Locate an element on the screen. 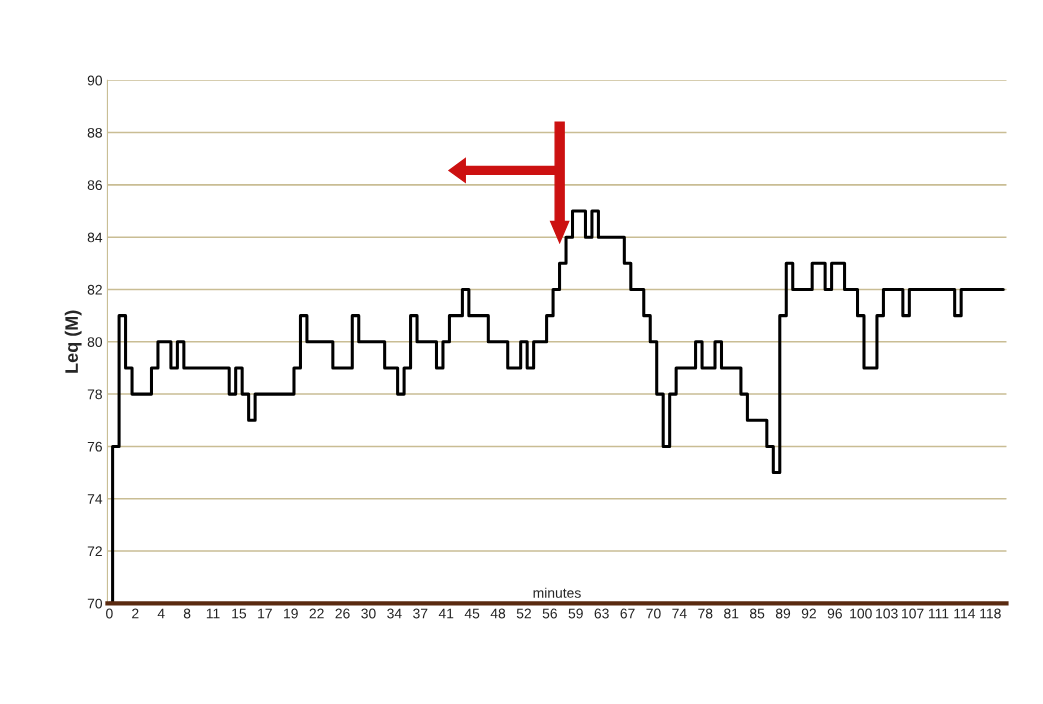 Image resolution: width=1043 pixels, height=704 pixels. x-tick-label: 103 is located at coordinates (887, 613).